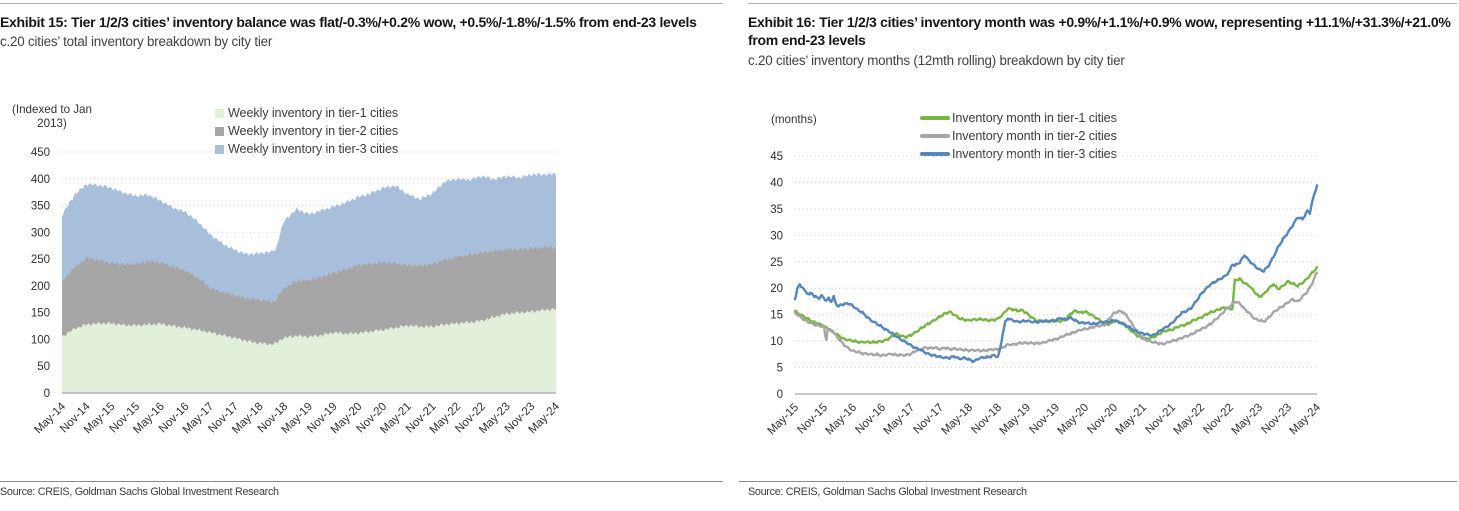  What do you see at coordinates (776, 342) in the screenshot?
I see `svg-text: 10` at bounding box center [776, 342].